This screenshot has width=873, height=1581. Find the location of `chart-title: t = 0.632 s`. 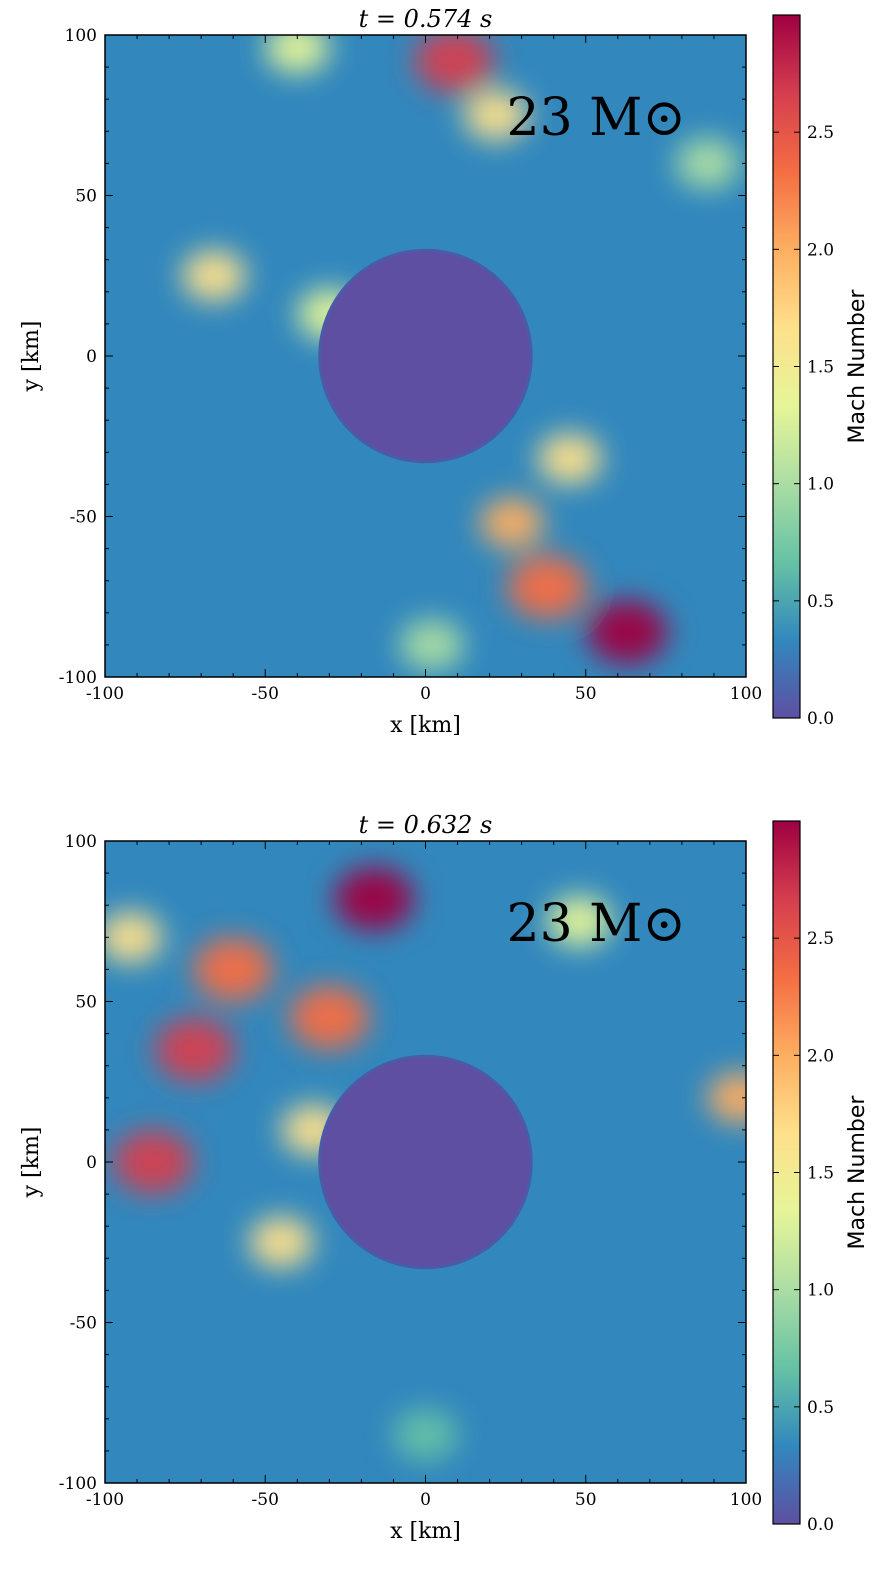

chart-title: t = 0.632 s is located at coordinates (426, 825).